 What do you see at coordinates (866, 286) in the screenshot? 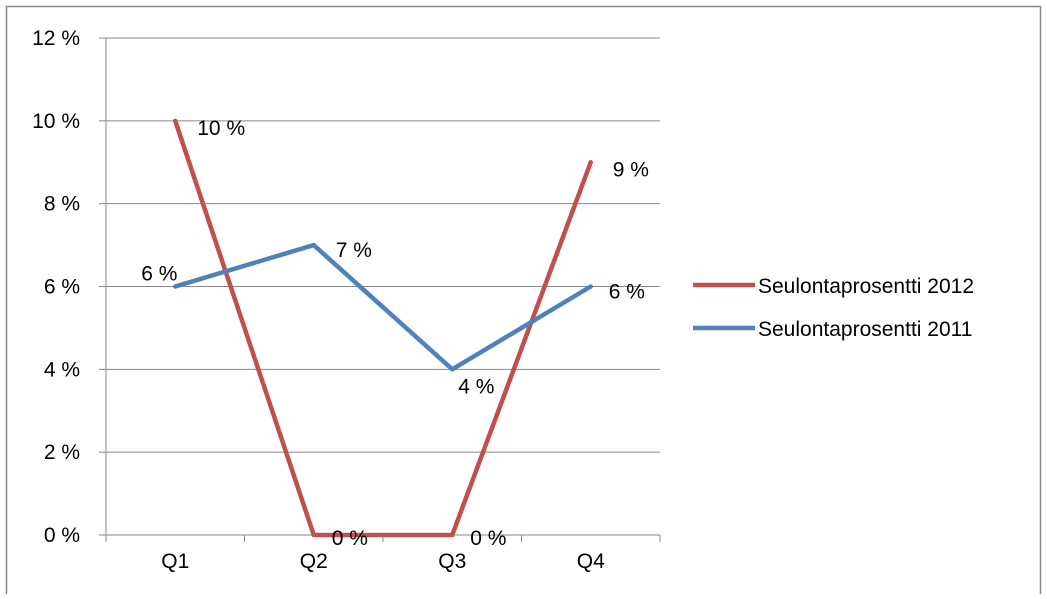
I see `legend-label: Seulontaprosentti 2012` at bounding box center [866, 286].